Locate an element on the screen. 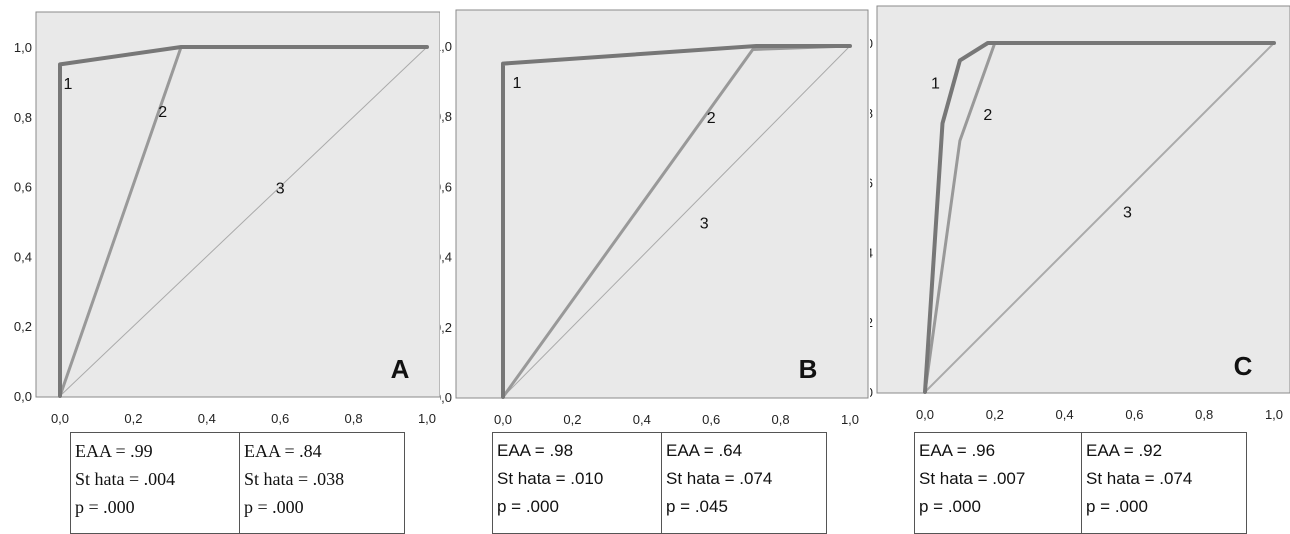 This screenshot has height=534, width=1290. stats-box-b-2: EAA = .64 St hata = .074 p = .045 is located at coordinates (744, 483).